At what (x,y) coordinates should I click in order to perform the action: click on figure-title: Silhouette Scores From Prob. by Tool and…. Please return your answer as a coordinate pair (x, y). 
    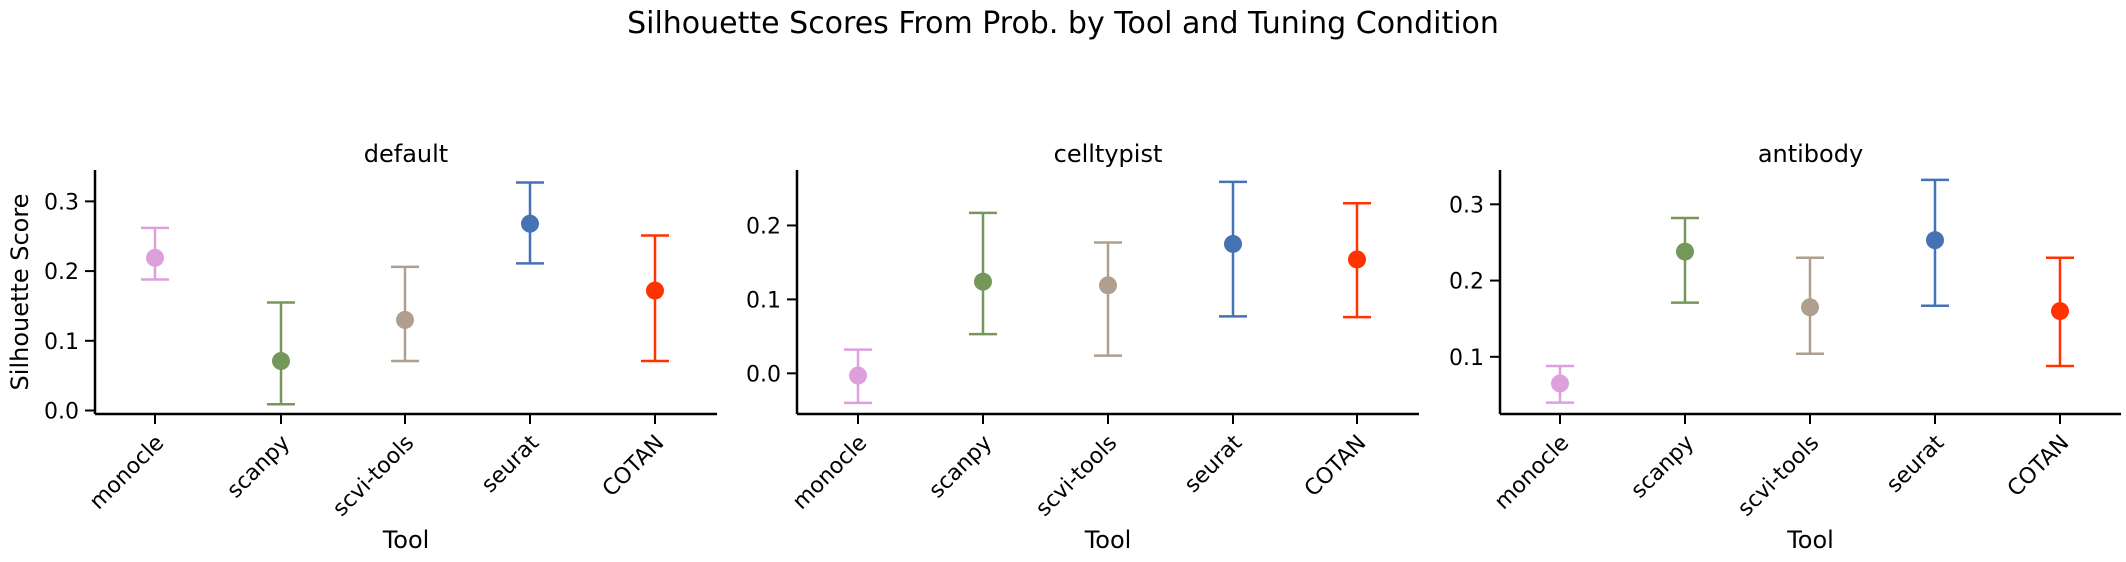
    Looking at the image, I should click on (1063, 23).